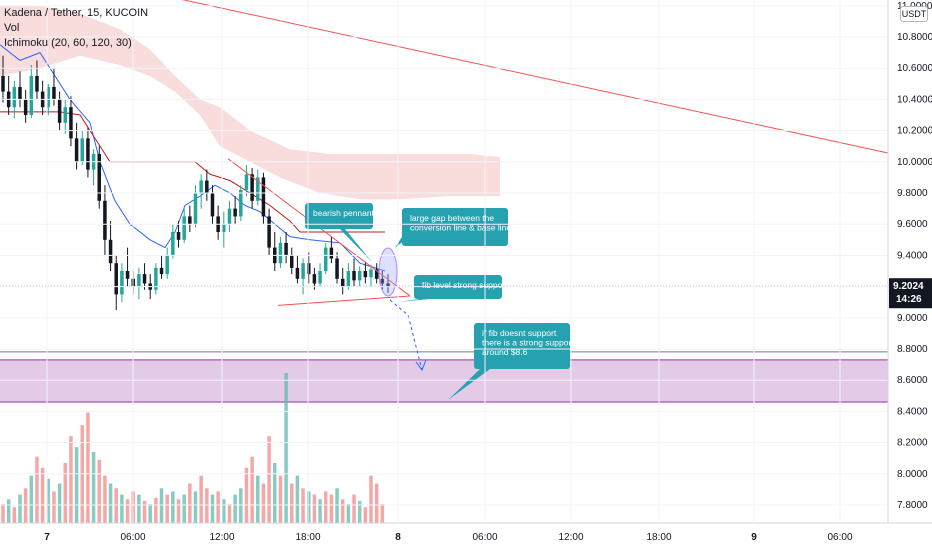 The image size is (932, 550). Describe the element at coordinates (912, 255) in the screenshot. I see `y-tick-label: 9.4000` at that location.